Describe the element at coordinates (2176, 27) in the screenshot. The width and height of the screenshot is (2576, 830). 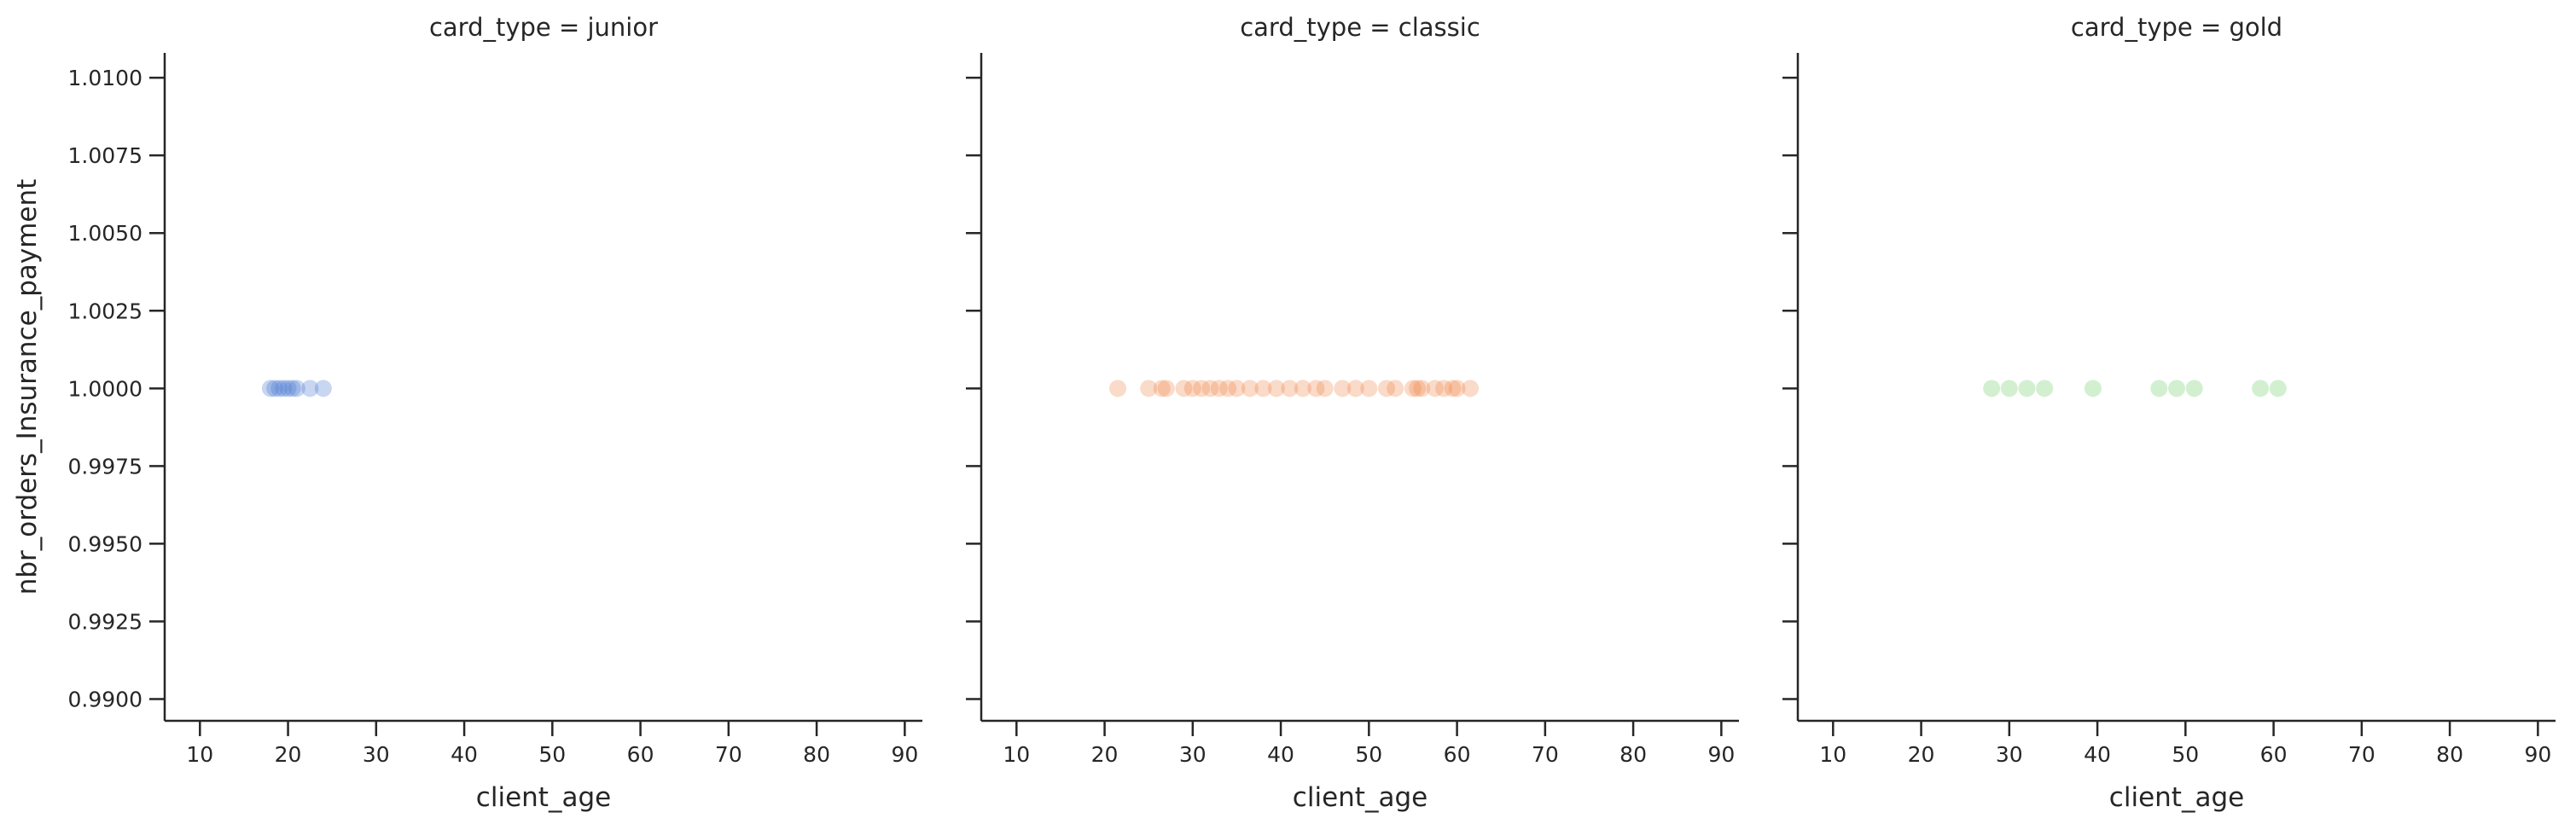
I see `facet-title: card_type = gold` at that location.